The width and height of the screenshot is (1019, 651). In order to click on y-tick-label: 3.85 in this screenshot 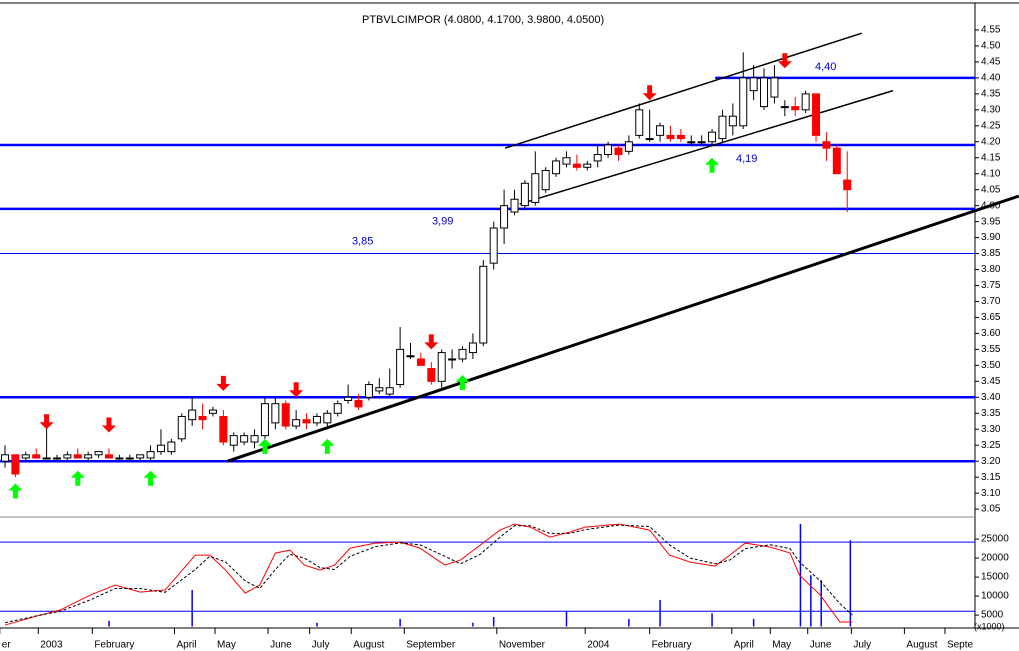, I will do `click(991, 253)`.